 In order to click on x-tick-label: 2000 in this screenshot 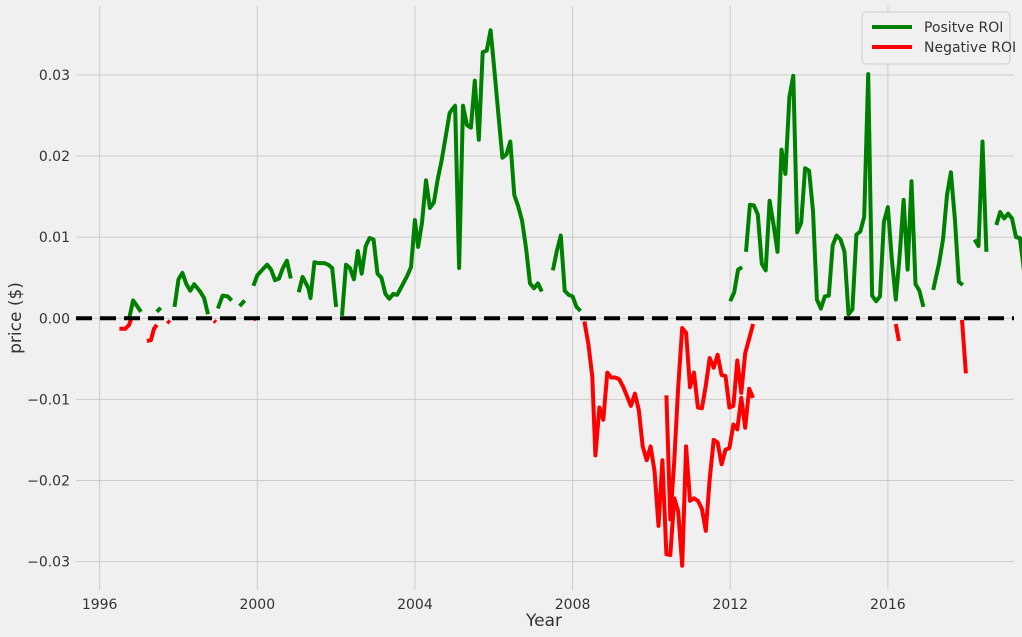, I will do `click(257, 605)`.